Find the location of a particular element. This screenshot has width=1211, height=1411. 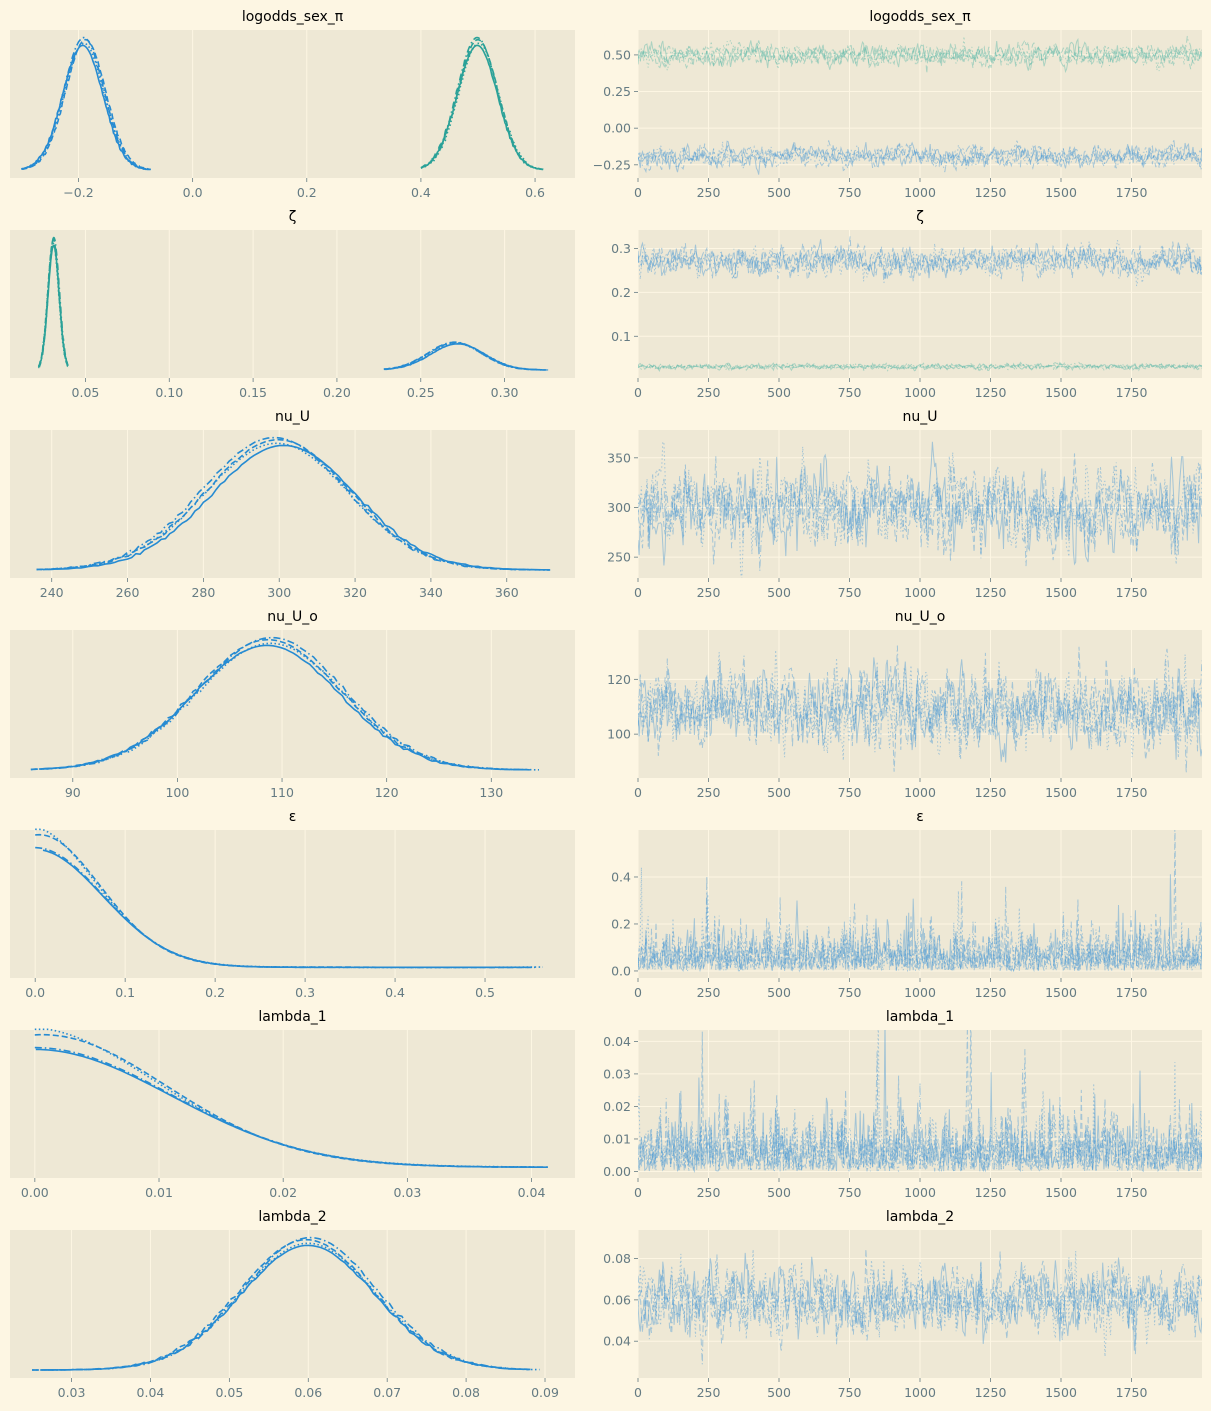

trace-ytick-label: 0.02 is located at coordinates (617, 1106).